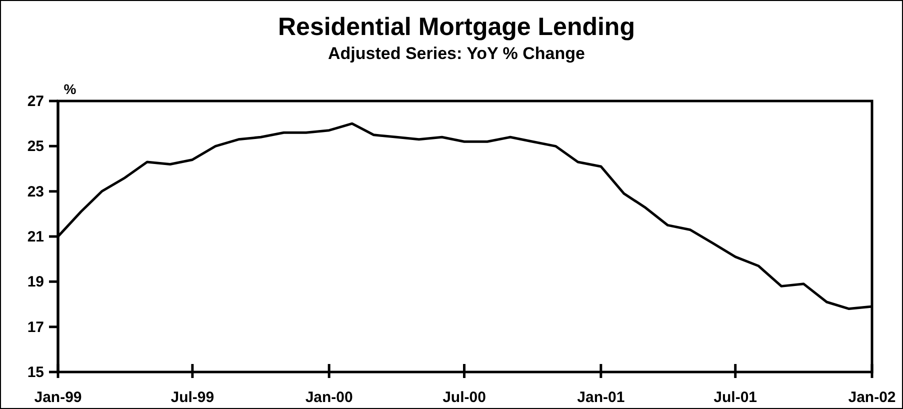 The image size is (903, 409). What do you see at coordinates (58, 397) in the screenshot?
I see `x-tick-label: Jan-99` at bounding box center [58, 397].